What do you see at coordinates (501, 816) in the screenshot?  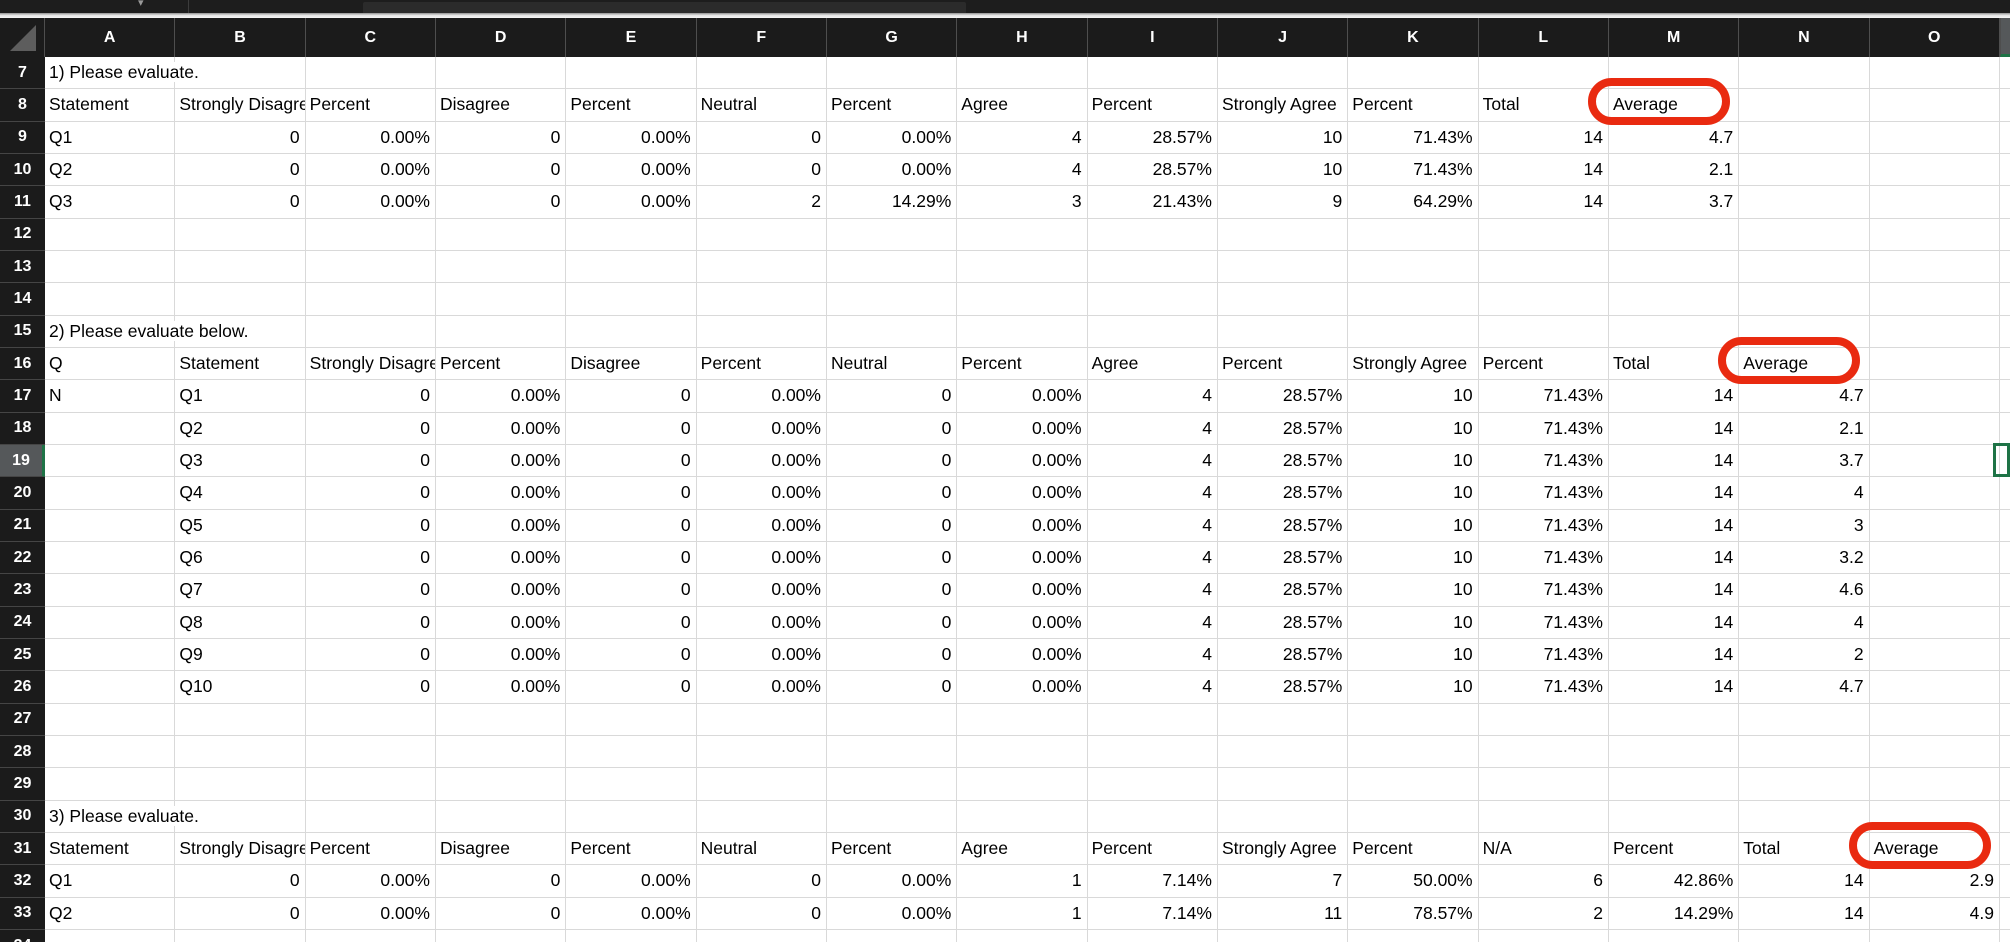 I see `cell-D30` at bounding box center [501, 816].